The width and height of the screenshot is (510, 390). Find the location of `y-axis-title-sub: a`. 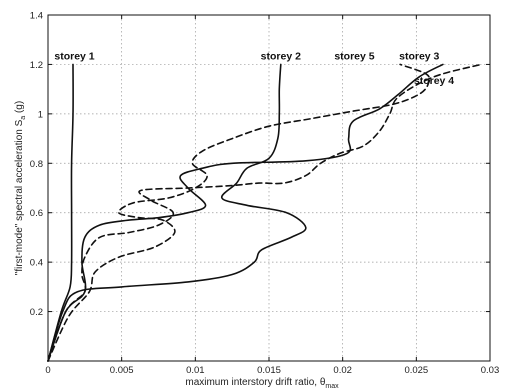

y-axis-title-sub: a is located at coordinates (23, 118).